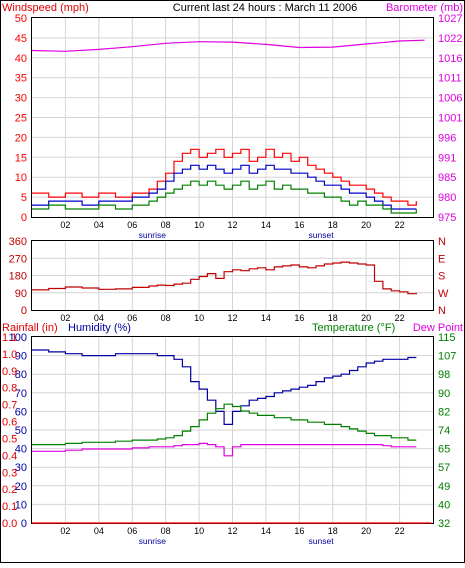 The width and height of the screenshot is (465, 568). What do you see at coordinates (450, 119) in the screenshot?
I see `wind-y2-tick-label: 1001` at bounding box center [450, 119].